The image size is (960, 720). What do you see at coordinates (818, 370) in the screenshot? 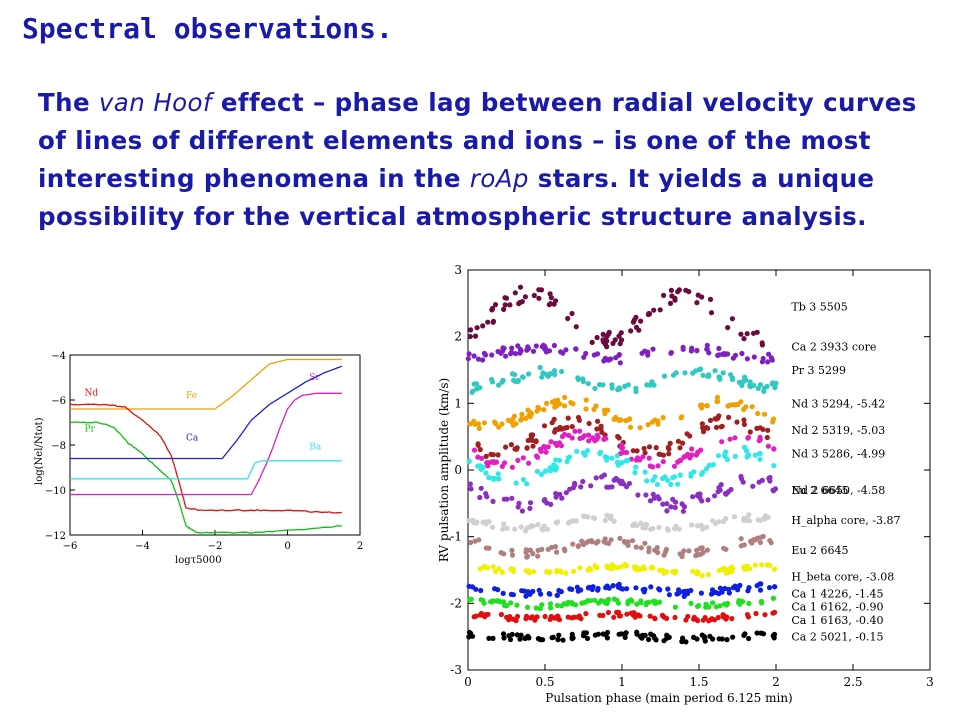
I see `series-label-2: Pr 3 5299` at bounding box center [818, 370].